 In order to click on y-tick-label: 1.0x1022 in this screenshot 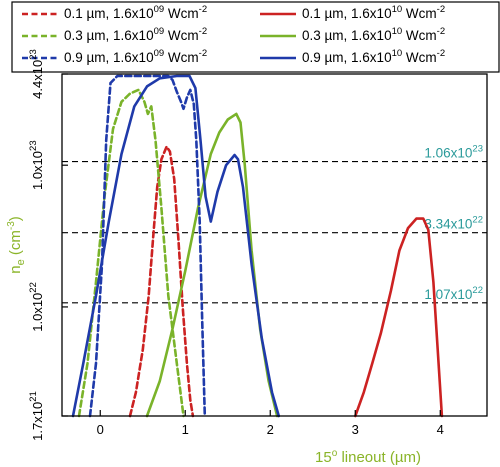, I will do `click(36, 307)`.